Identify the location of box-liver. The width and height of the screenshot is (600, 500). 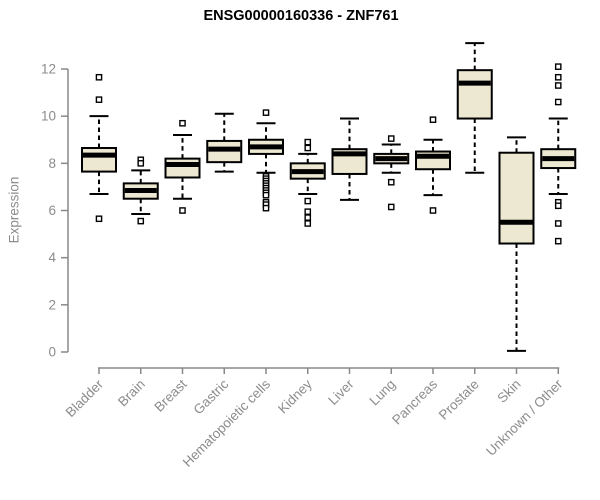
(349, 159).